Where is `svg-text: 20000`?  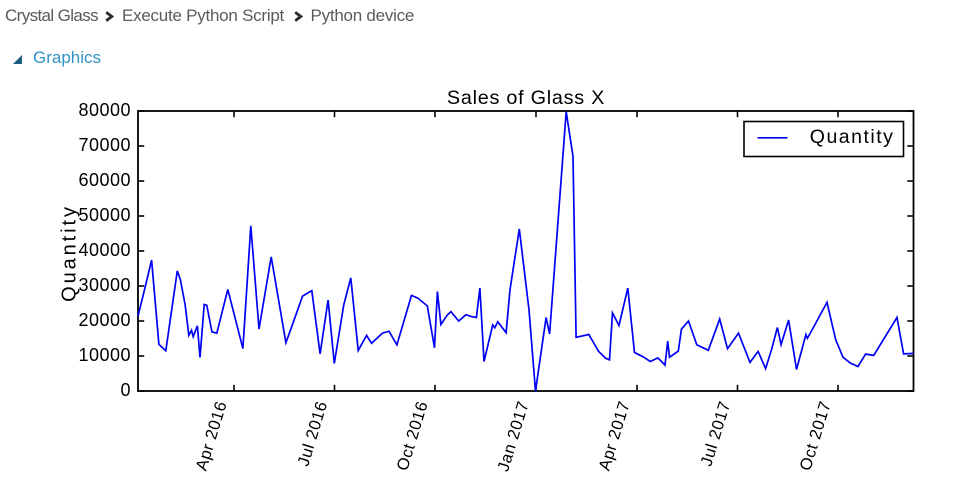
svg-text: 20000 is located at coordinates (104, 320).